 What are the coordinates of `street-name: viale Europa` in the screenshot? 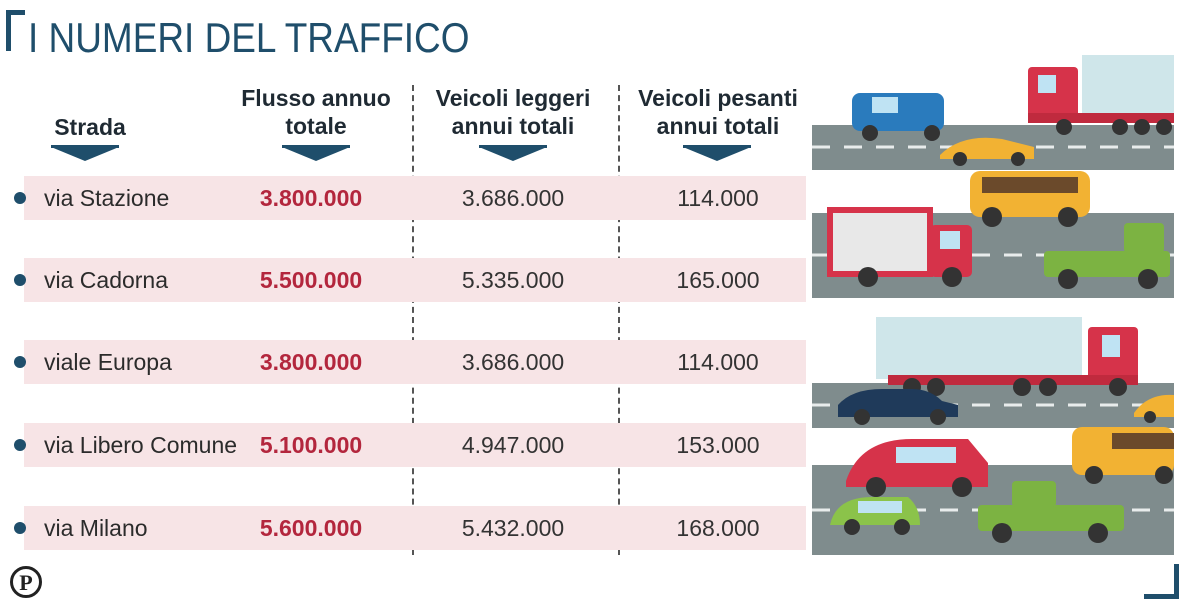 It's located at (108, 362).